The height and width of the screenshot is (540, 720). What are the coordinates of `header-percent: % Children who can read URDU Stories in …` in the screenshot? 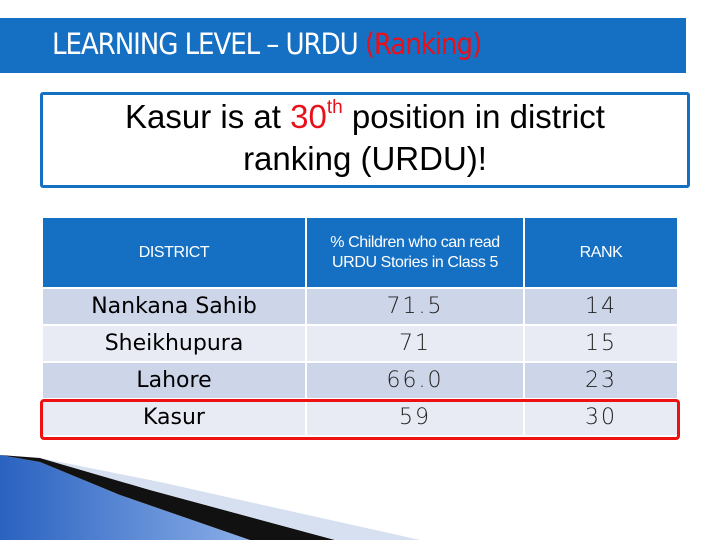 It's located at (415, 252).